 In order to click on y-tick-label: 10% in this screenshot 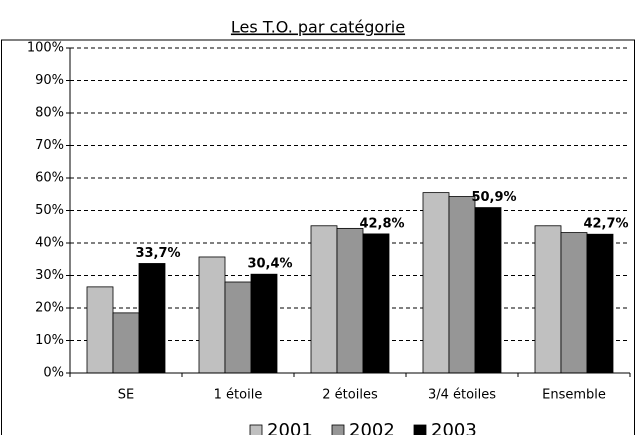, I will do `click(49, 340)`.